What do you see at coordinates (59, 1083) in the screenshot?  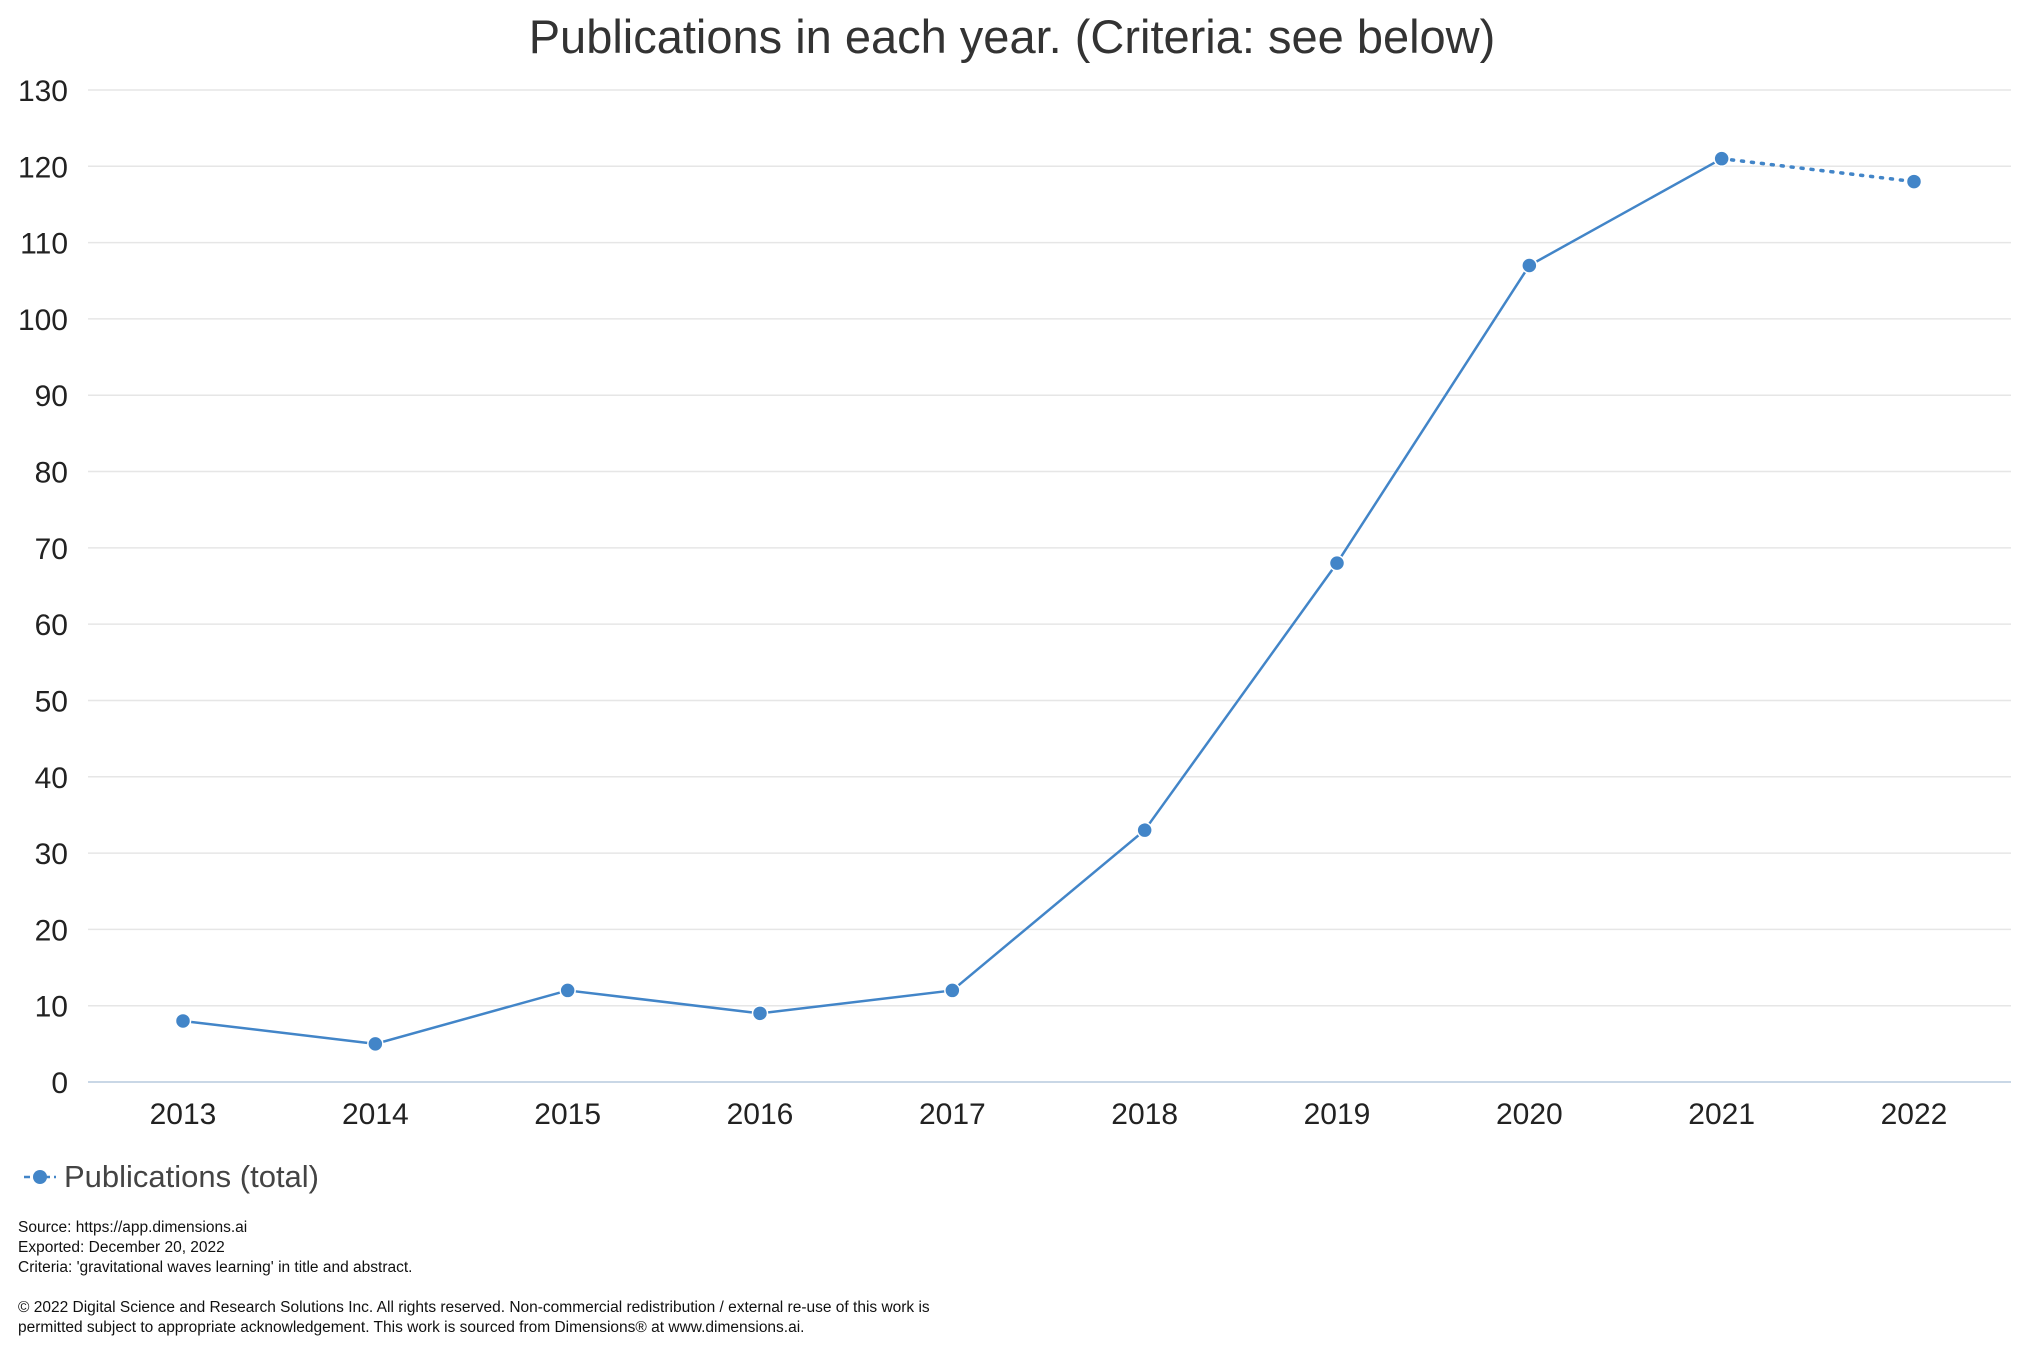 I see `y-tick-label: 0` at bounding box center [59, 1083].